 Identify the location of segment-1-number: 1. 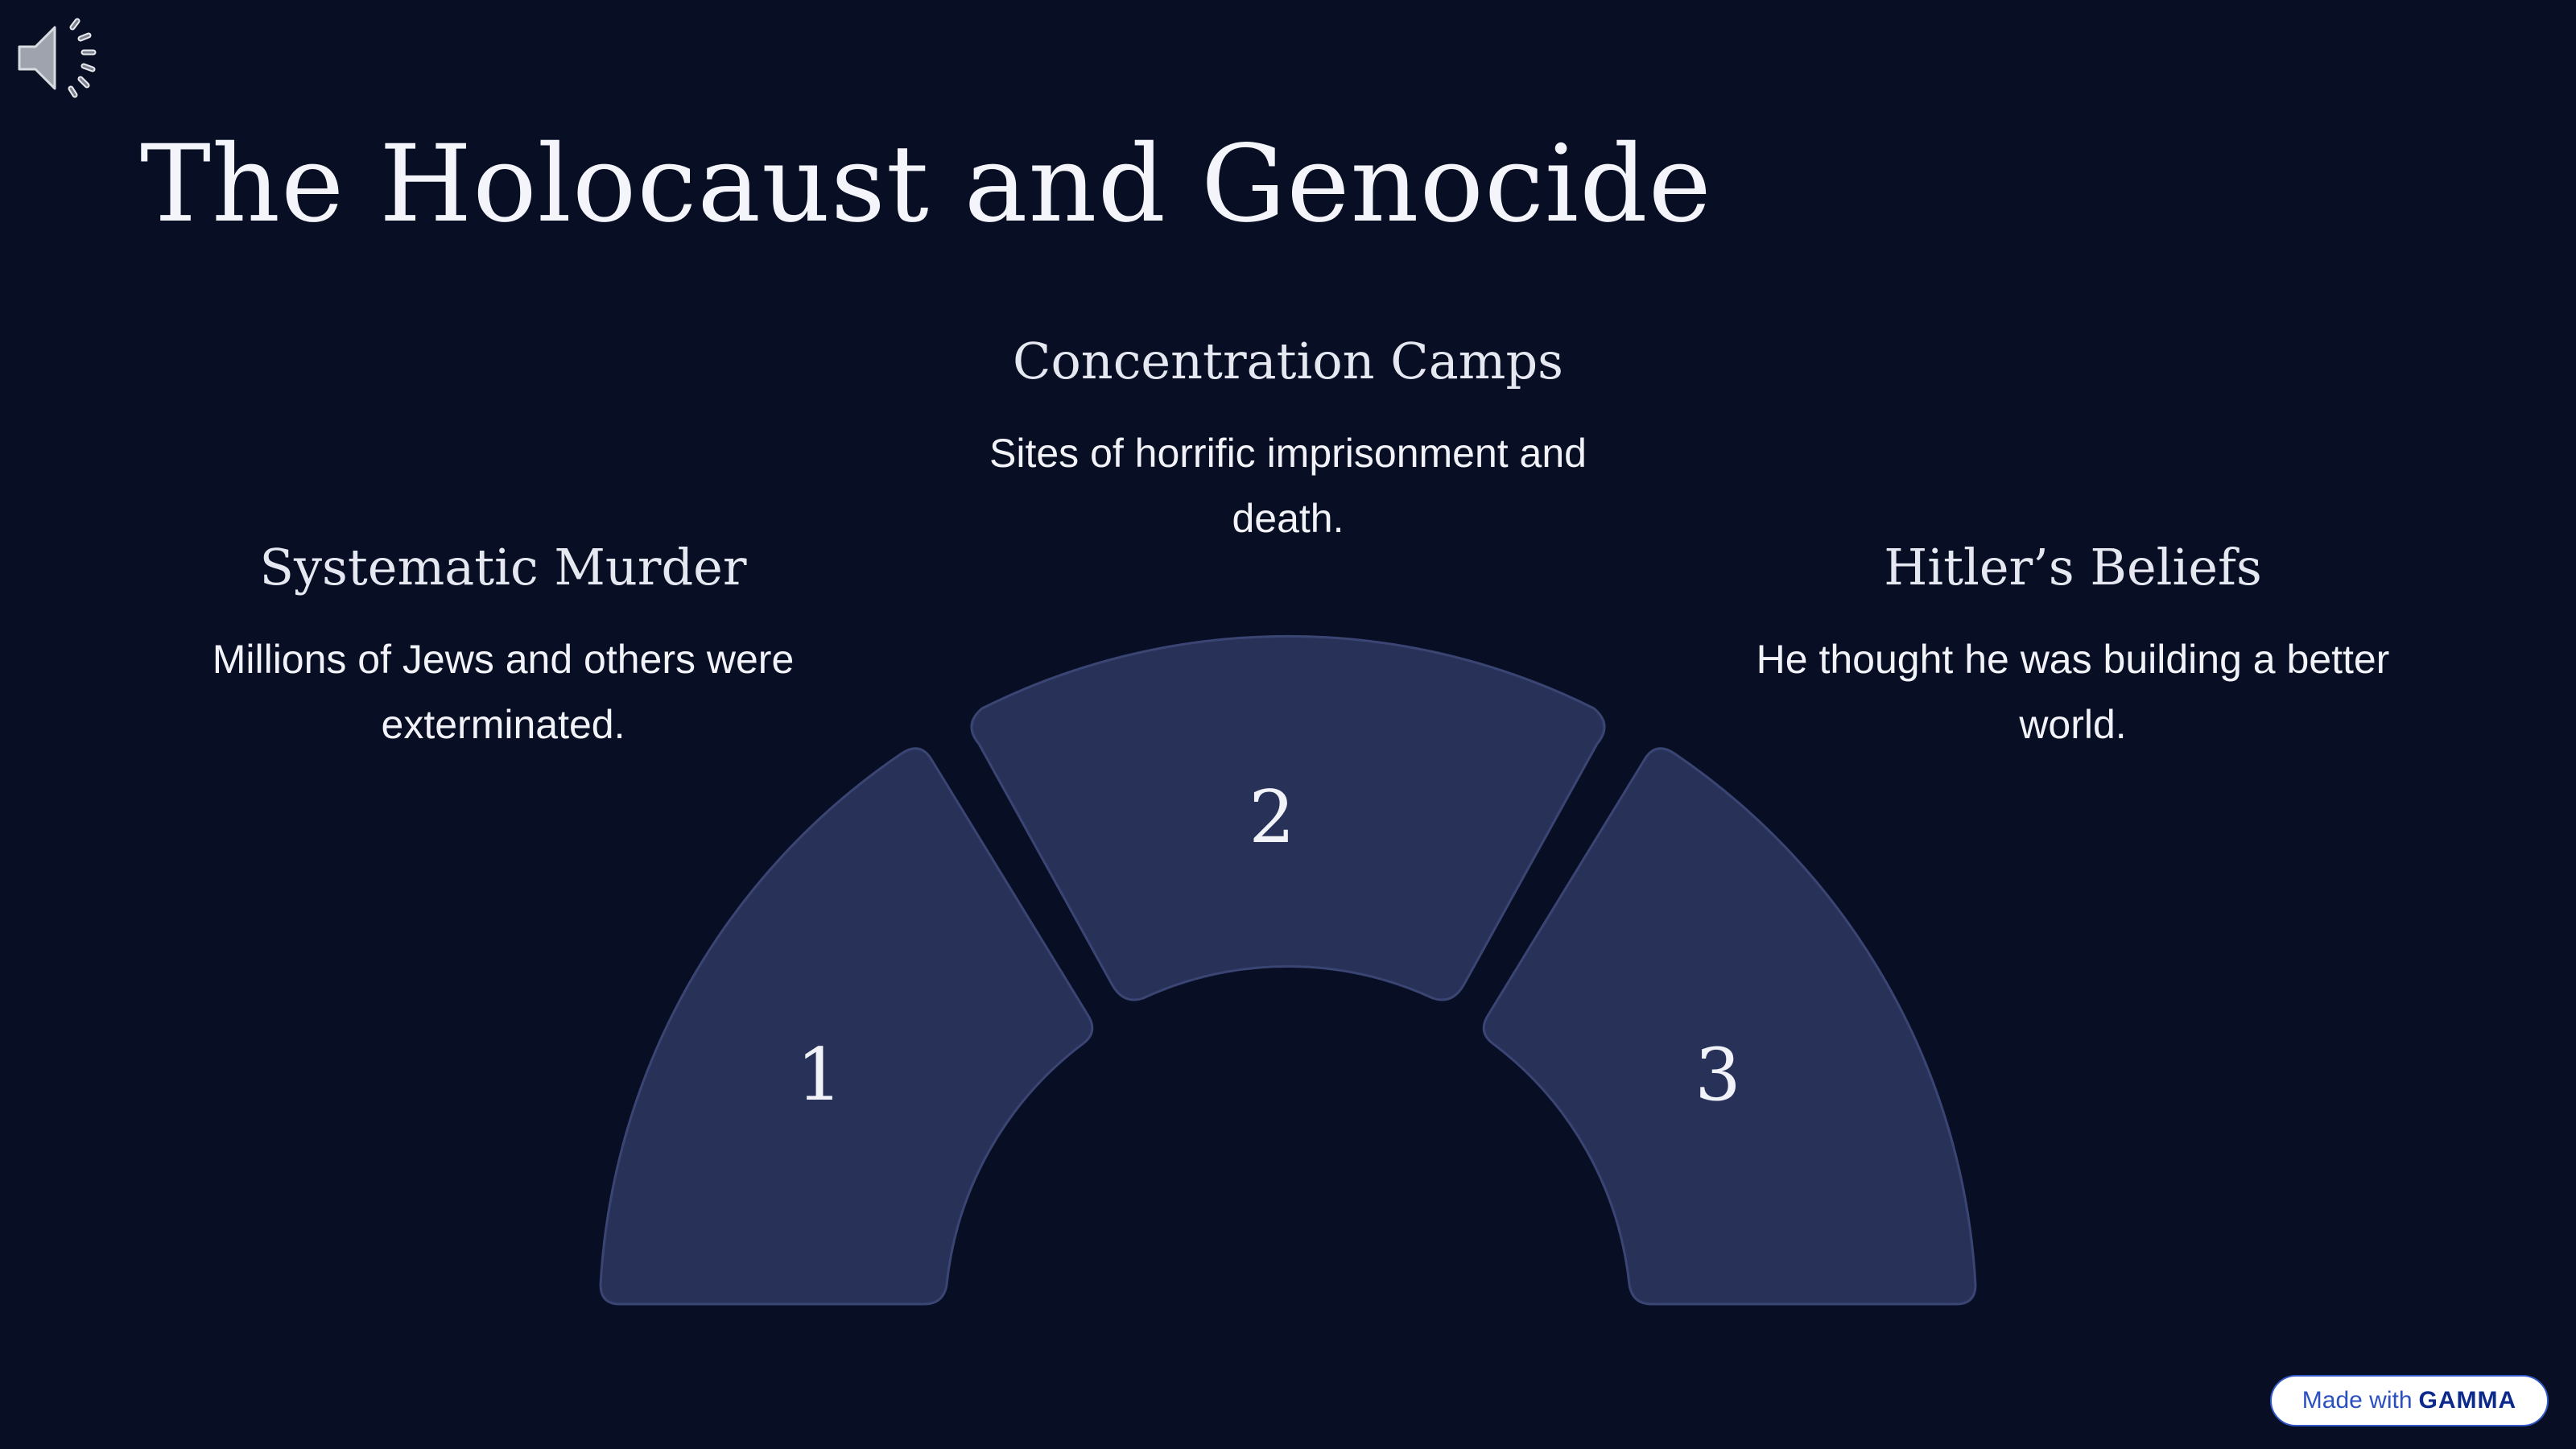
(819, 1075).